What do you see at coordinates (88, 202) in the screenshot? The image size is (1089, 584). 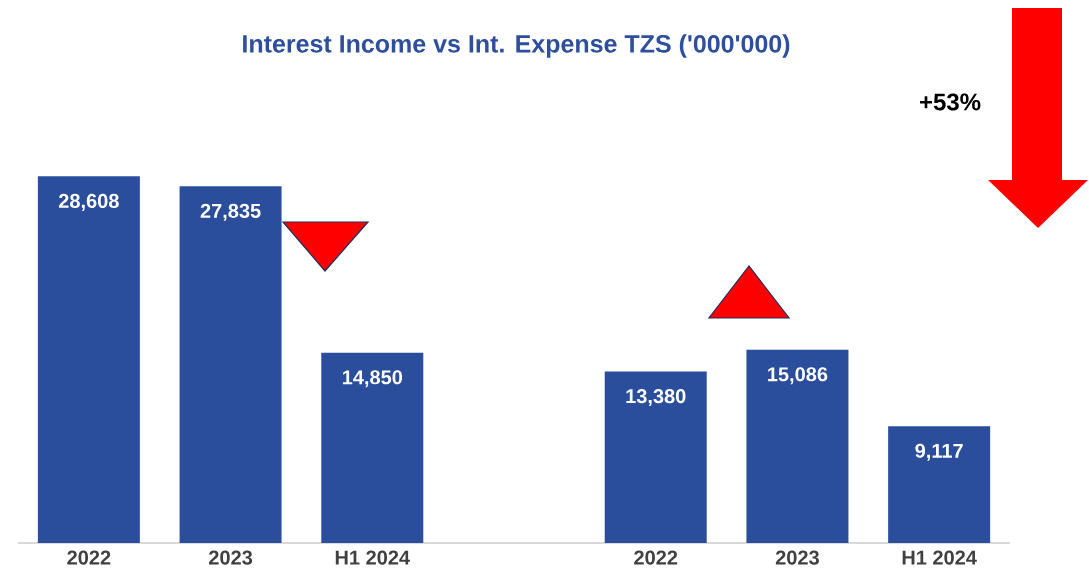 I see `data-label: 28,608` at bounding box center [88, 202].